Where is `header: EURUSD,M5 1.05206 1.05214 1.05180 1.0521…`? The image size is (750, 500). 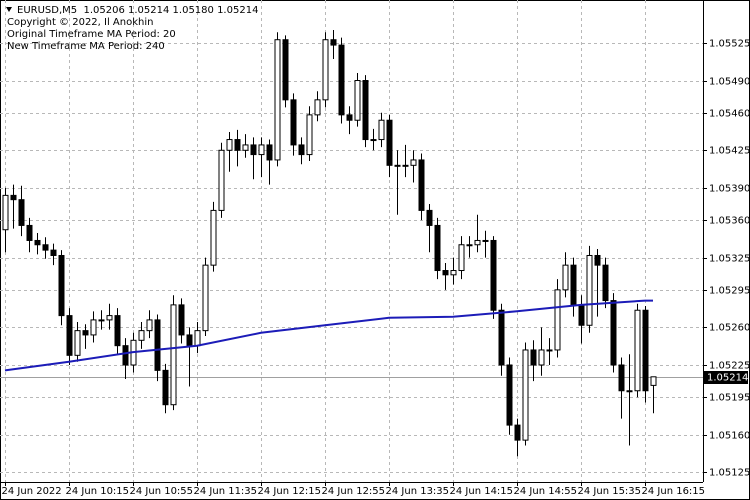
header: EURUSD,M5 1.05206 1.05214 1.05180 1.0521… is located at coordinates (137, 10).